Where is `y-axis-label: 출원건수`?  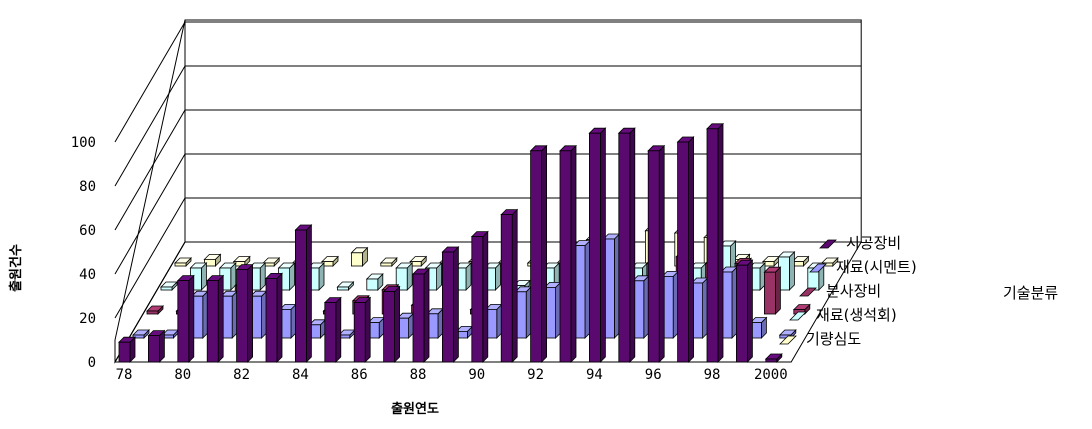
y-axis-label: 출원건수 is located at coordinates (16, 268).